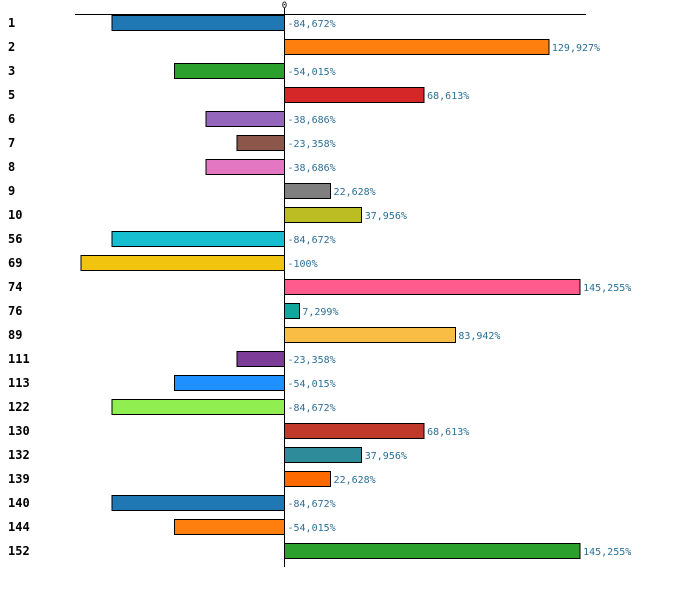 This screenshot has width=700, height=597. Describe the element at coordinates (19, 383) in the screenshot. I see `category-label: 113` at that location.